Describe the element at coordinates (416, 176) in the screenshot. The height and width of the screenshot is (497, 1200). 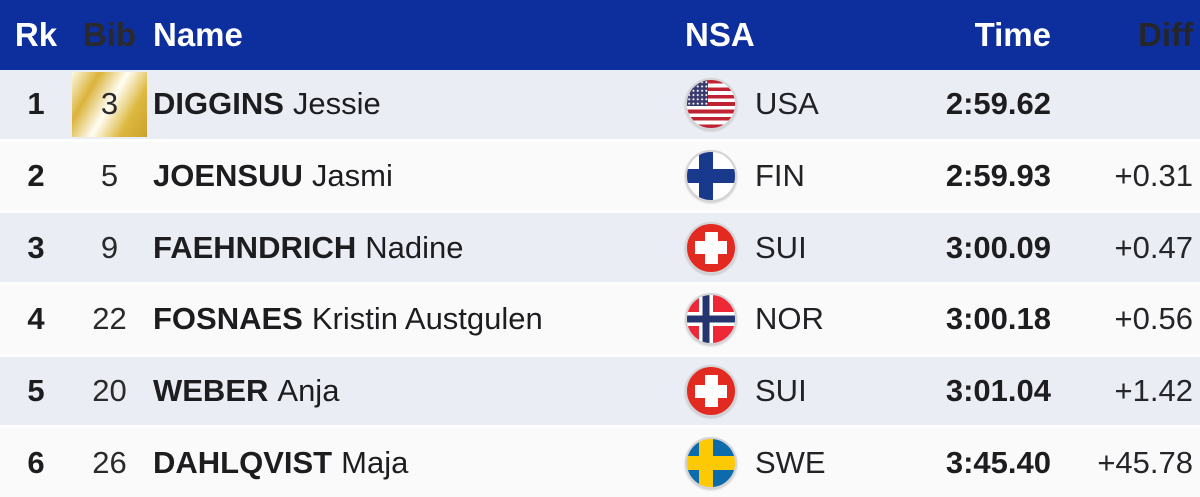
I see `athlete-name: JOENSUU Jasmi` at that location.